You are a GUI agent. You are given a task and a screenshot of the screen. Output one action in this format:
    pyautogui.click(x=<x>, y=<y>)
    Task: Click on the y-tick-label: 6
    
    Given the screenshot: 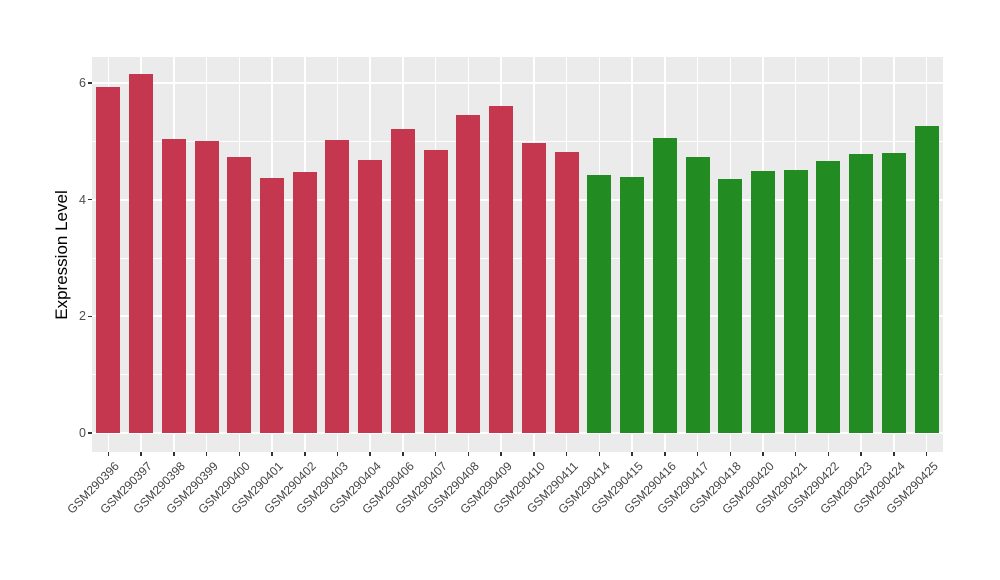 What is the action you would take?
    pyautogui.click(x=82, y=83)
    